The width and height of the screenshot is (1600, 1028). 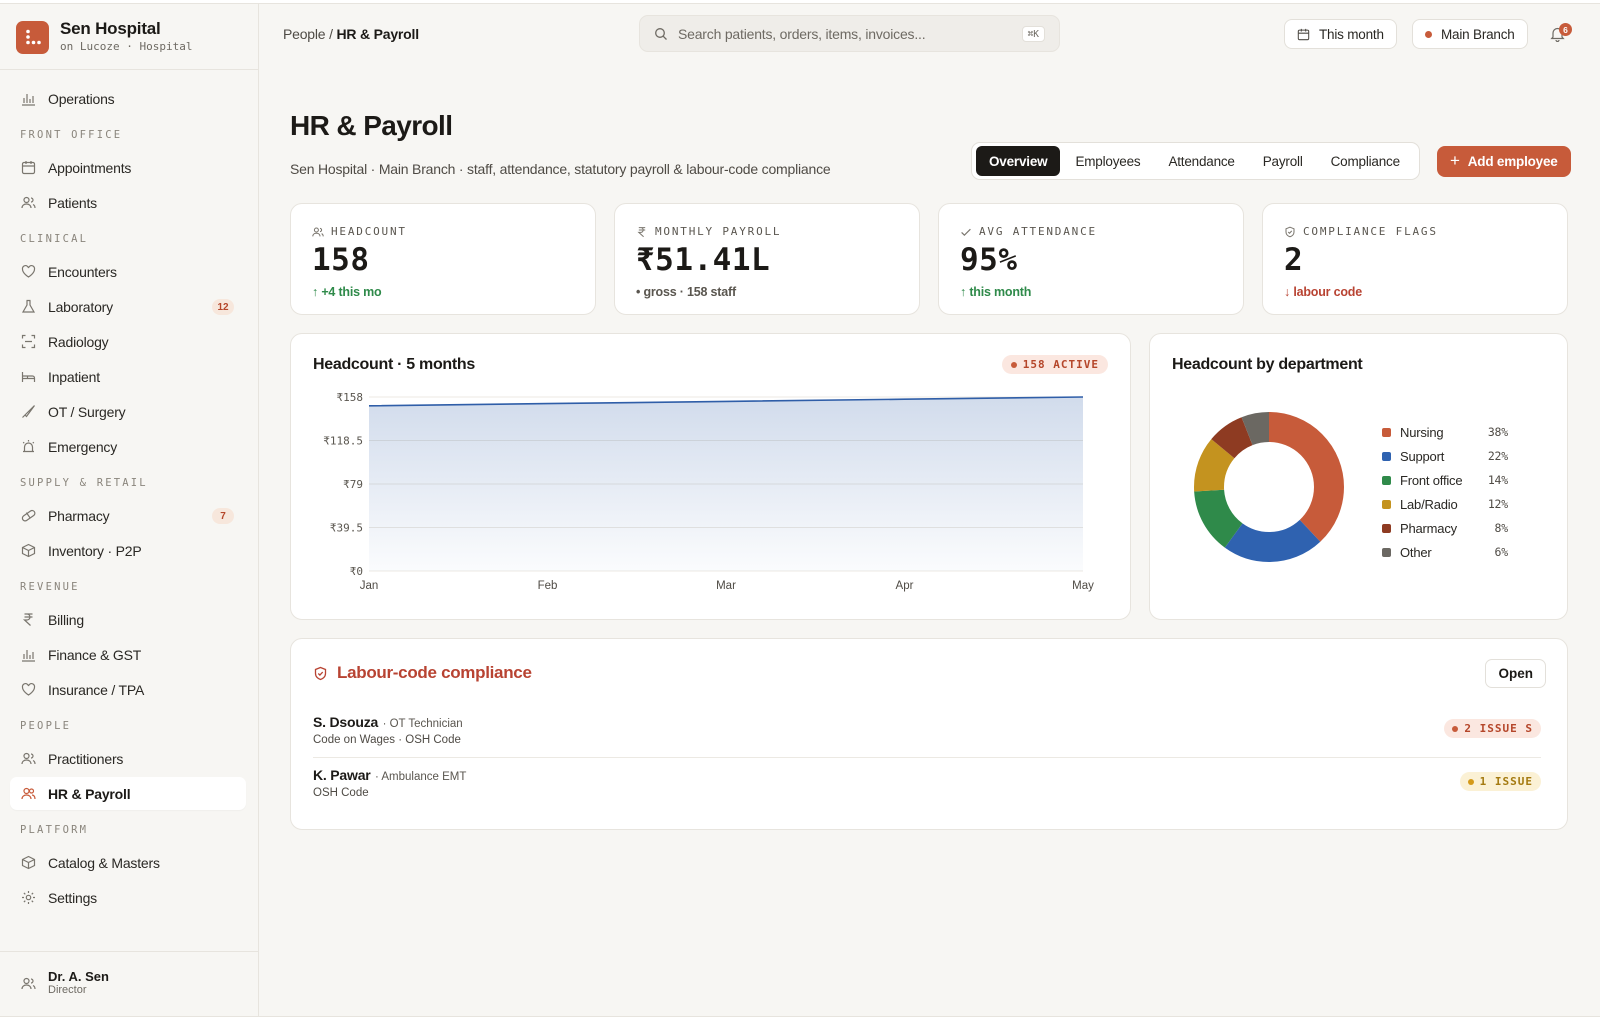 What do you see at coordinates (347, 292) in the screenshot?
I see `kpi-delta: ↑ +4 this mo` at bounding box center [347, 292].